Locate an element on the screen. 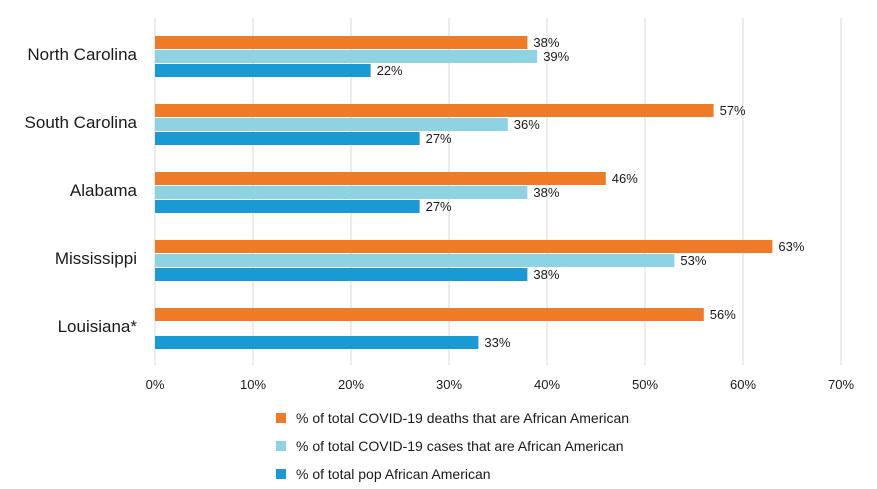  data-label: 22% is located at coordinates (390, 70).